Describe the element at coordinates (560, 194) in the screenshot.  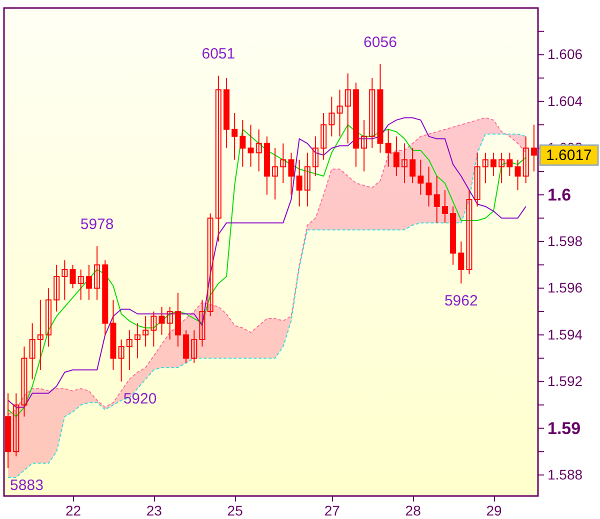
I see `y-tick-label: 1.6` at that location.